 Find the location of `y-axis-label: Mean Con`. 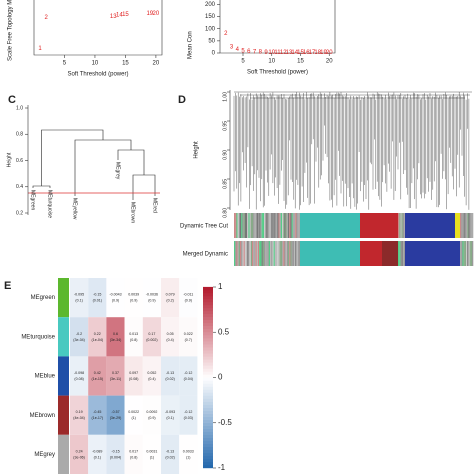

y-axis-label: Mean Con is located at coordinates (191, 45).